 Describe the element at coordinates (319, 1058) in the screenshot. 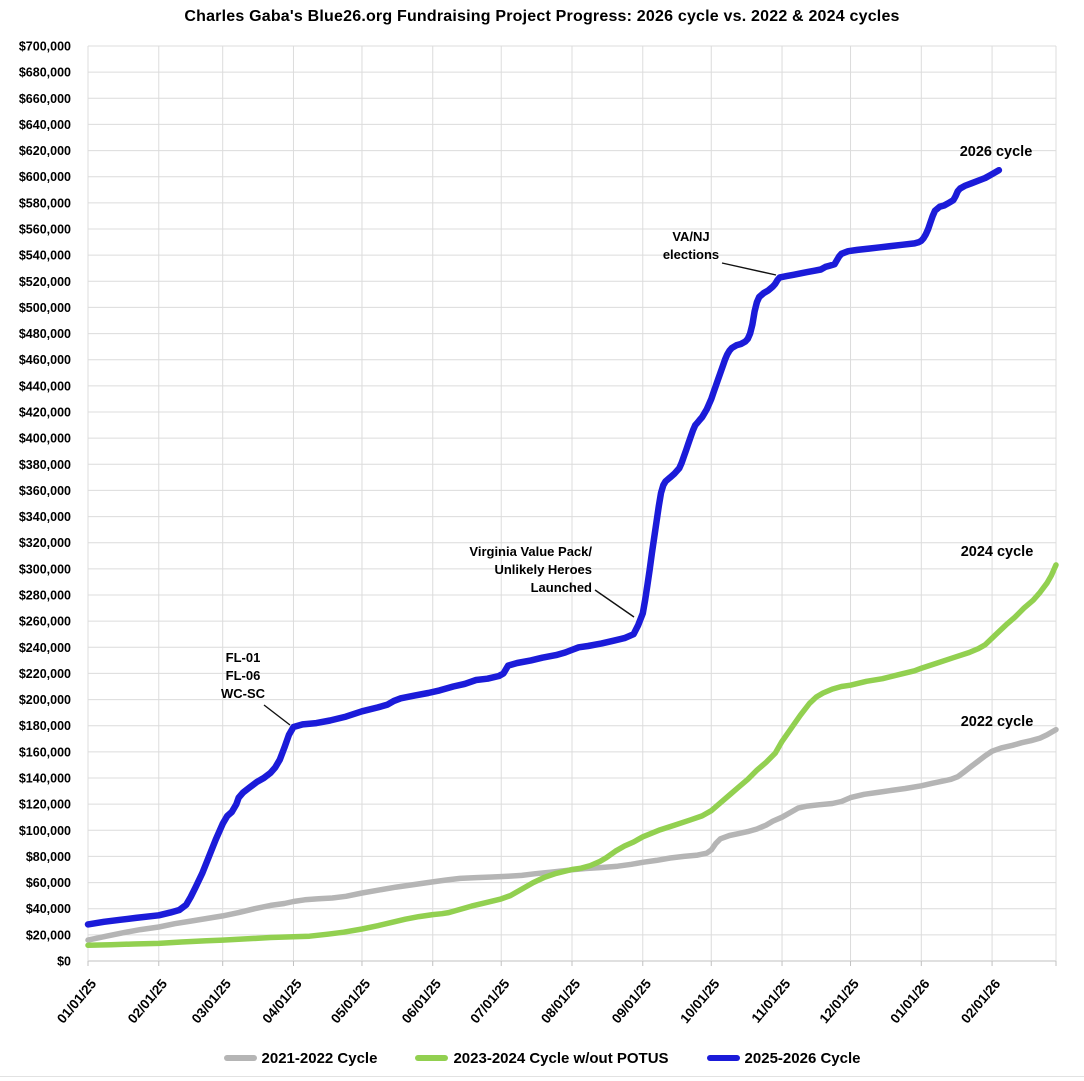

I see `legend-label: 2021-2022 Cycle` at that location.